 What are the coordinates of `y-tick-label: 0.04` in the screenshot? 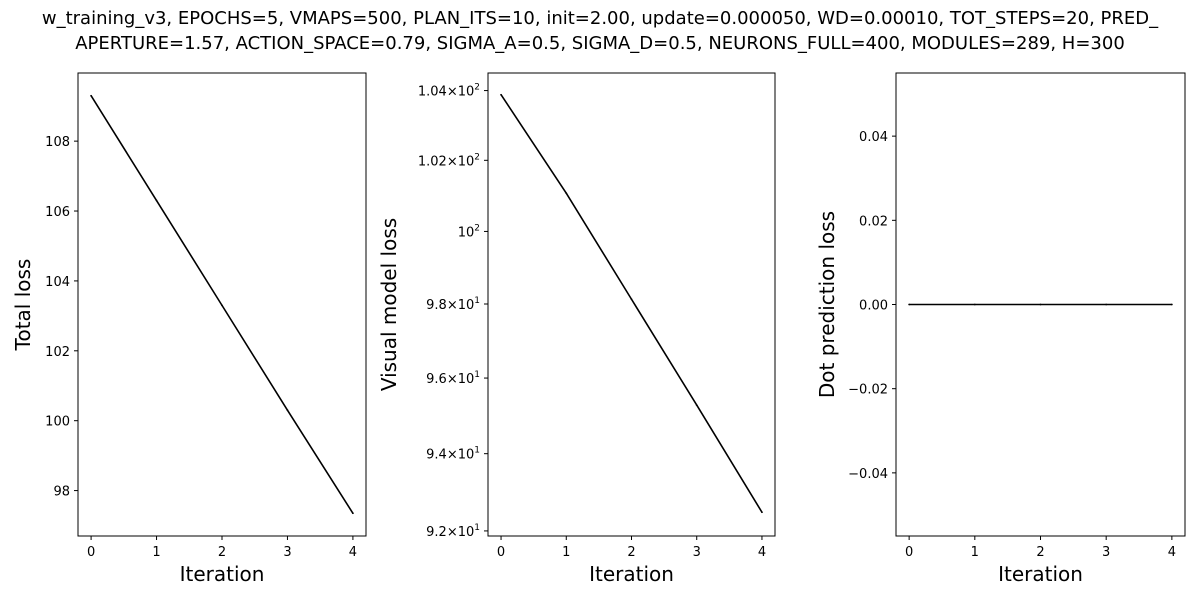 It's located at (873, 137).